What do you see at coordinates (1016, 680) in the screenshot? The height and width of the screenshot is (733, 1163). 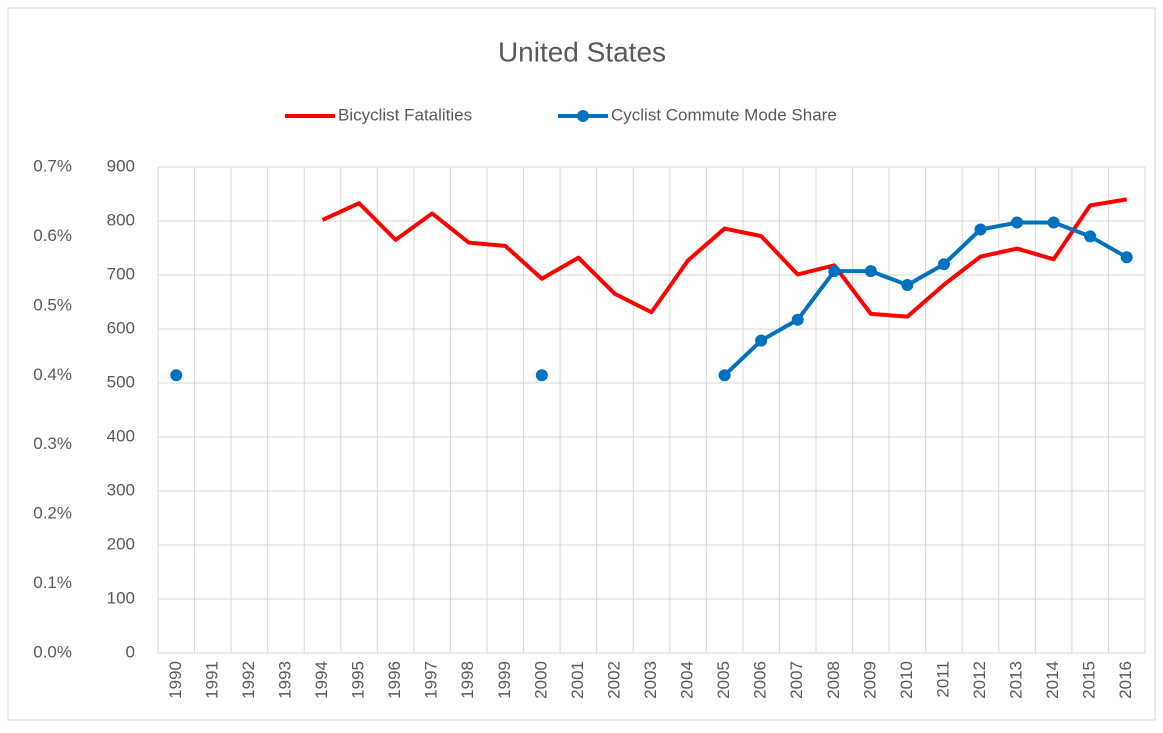 I see `x-tick-label: 2013` at bounding box center [1016, 680].